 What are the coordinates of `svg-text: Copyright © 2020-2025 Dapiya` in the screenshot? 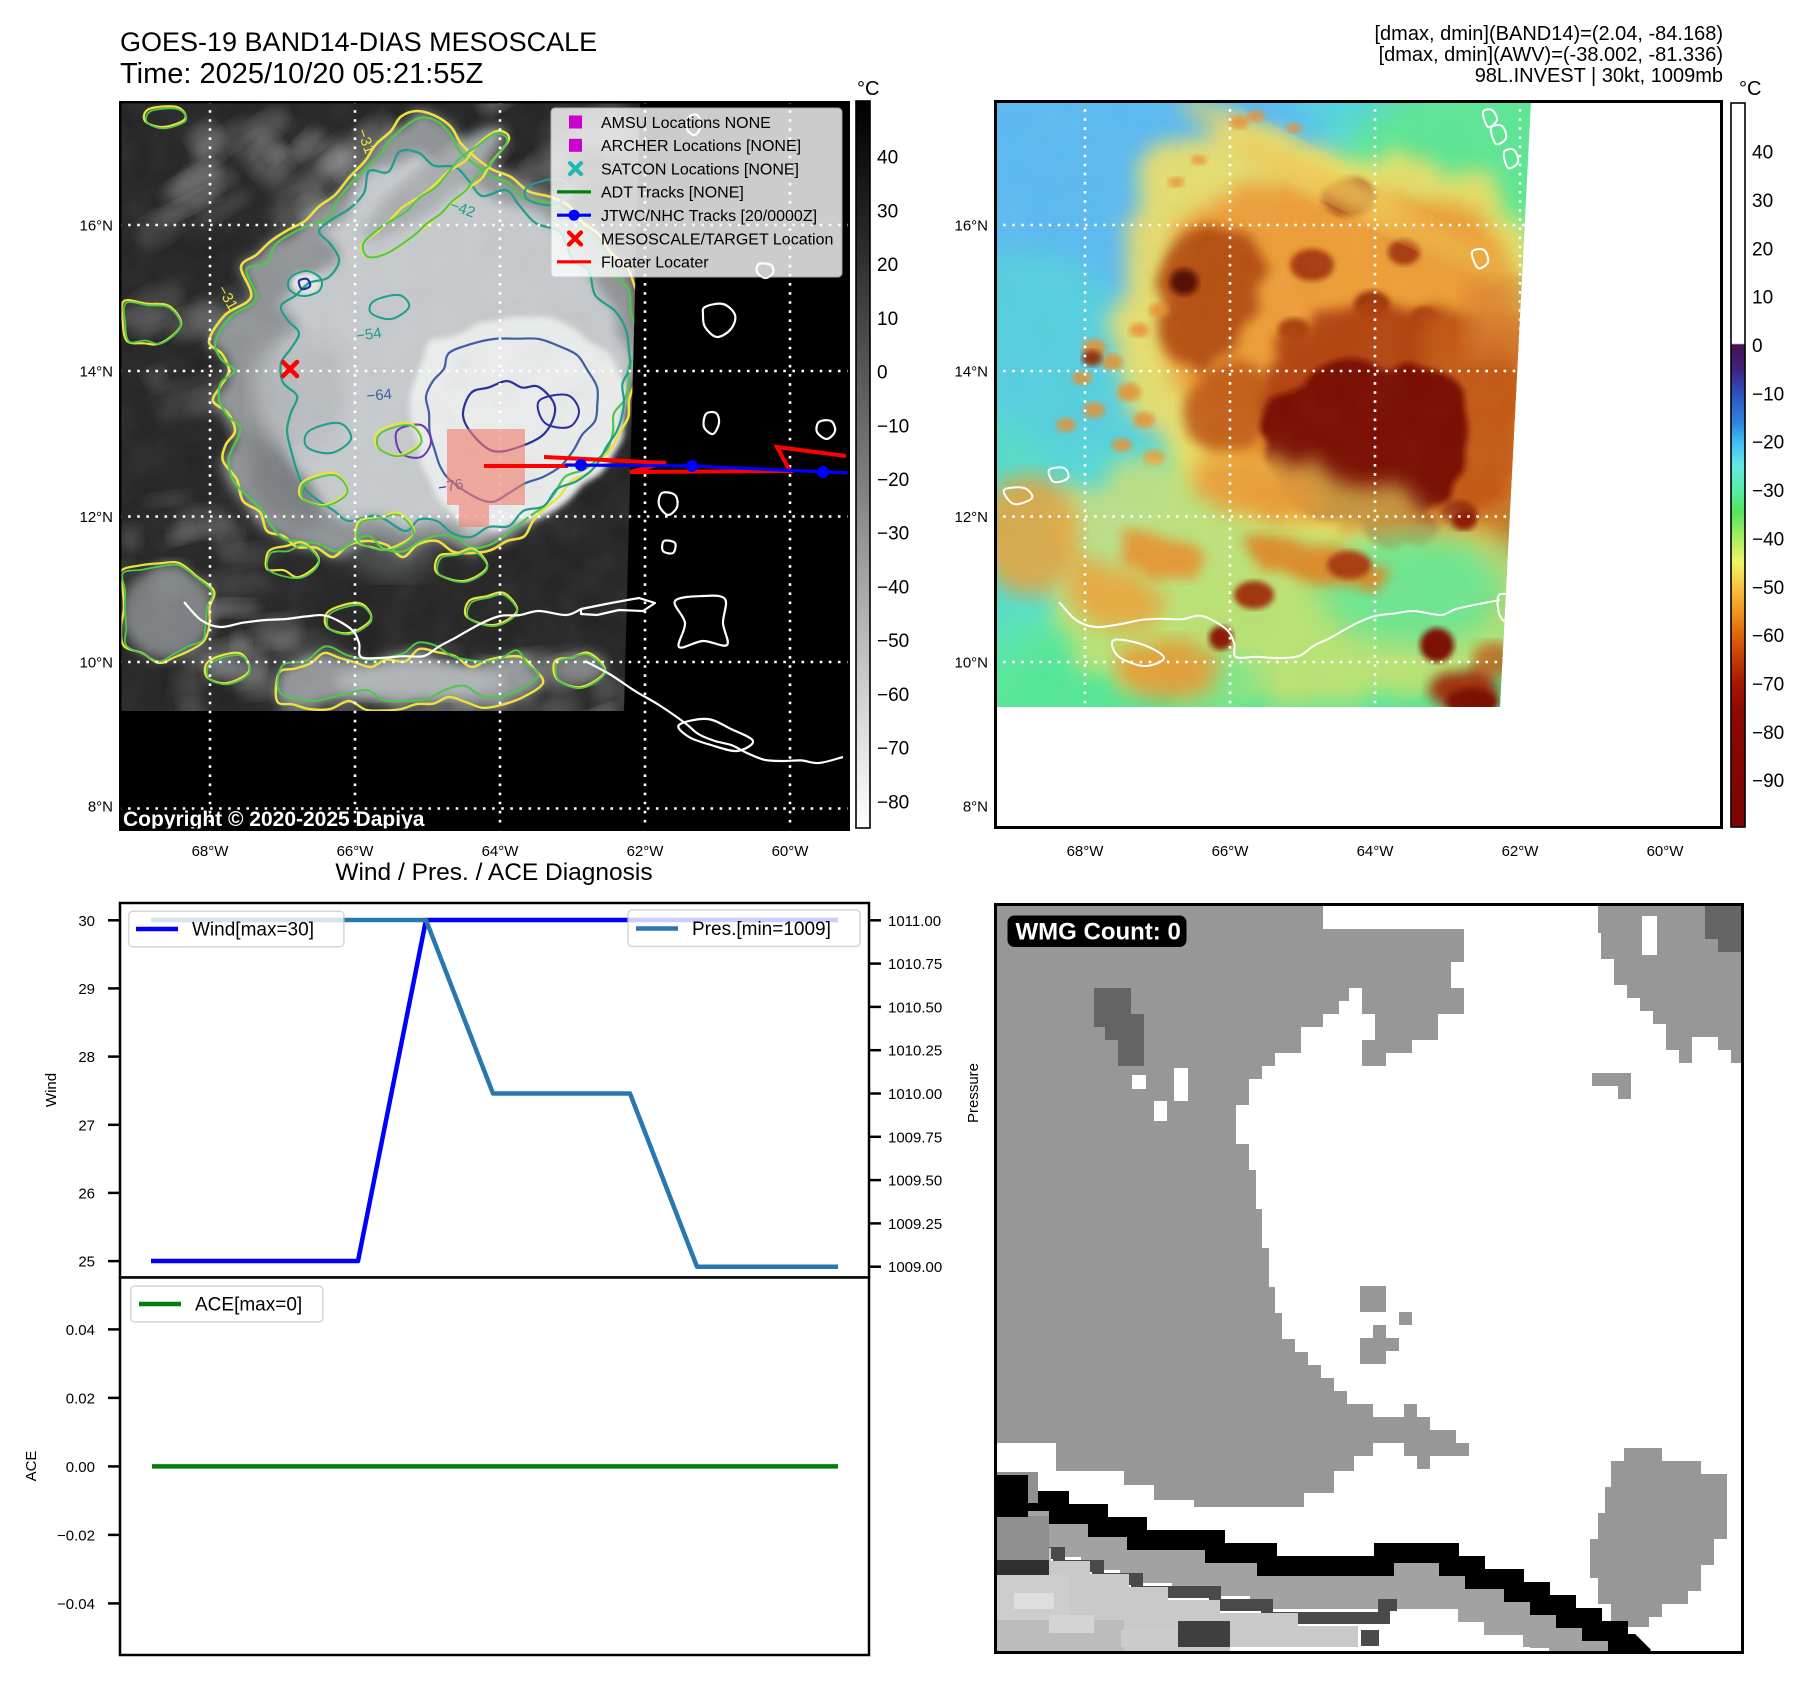 It's located at (274, 819).